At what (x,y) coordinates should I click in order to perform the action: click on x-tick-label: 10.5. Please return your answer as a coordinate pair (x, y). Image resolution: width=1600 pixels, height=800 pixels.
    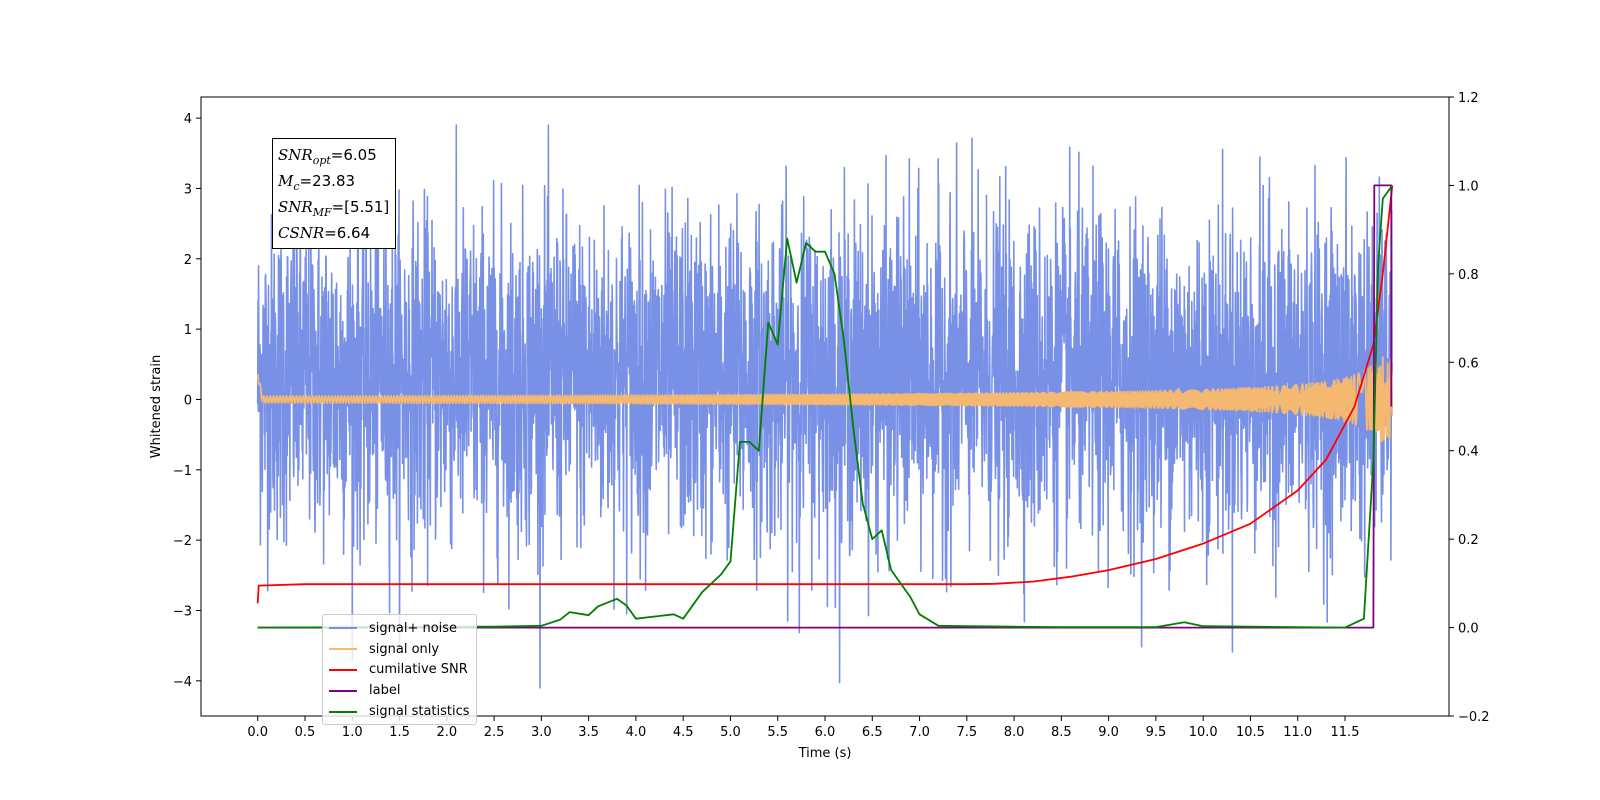
    Looking at the image, I should click on (1250, 732).